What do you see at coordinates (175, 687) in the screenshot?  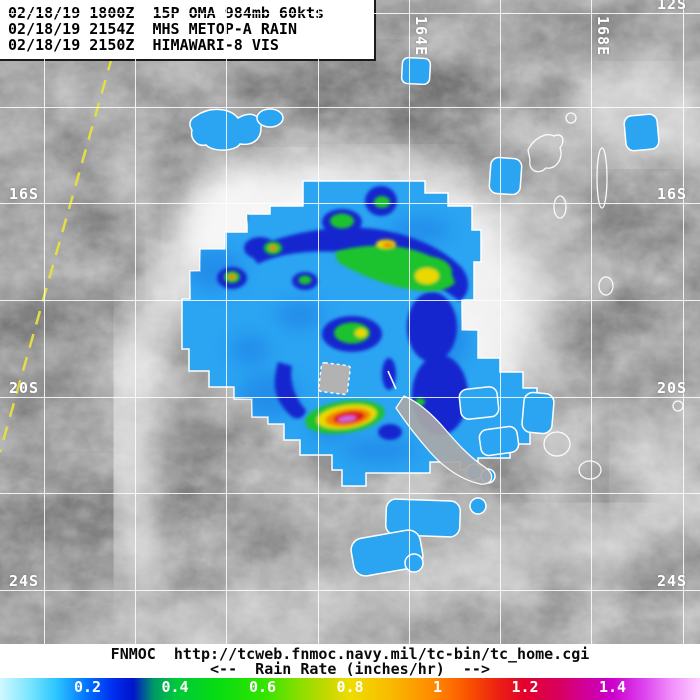 I see `colorbar-tick-label: 0.4` at bounding box center [175, 687].